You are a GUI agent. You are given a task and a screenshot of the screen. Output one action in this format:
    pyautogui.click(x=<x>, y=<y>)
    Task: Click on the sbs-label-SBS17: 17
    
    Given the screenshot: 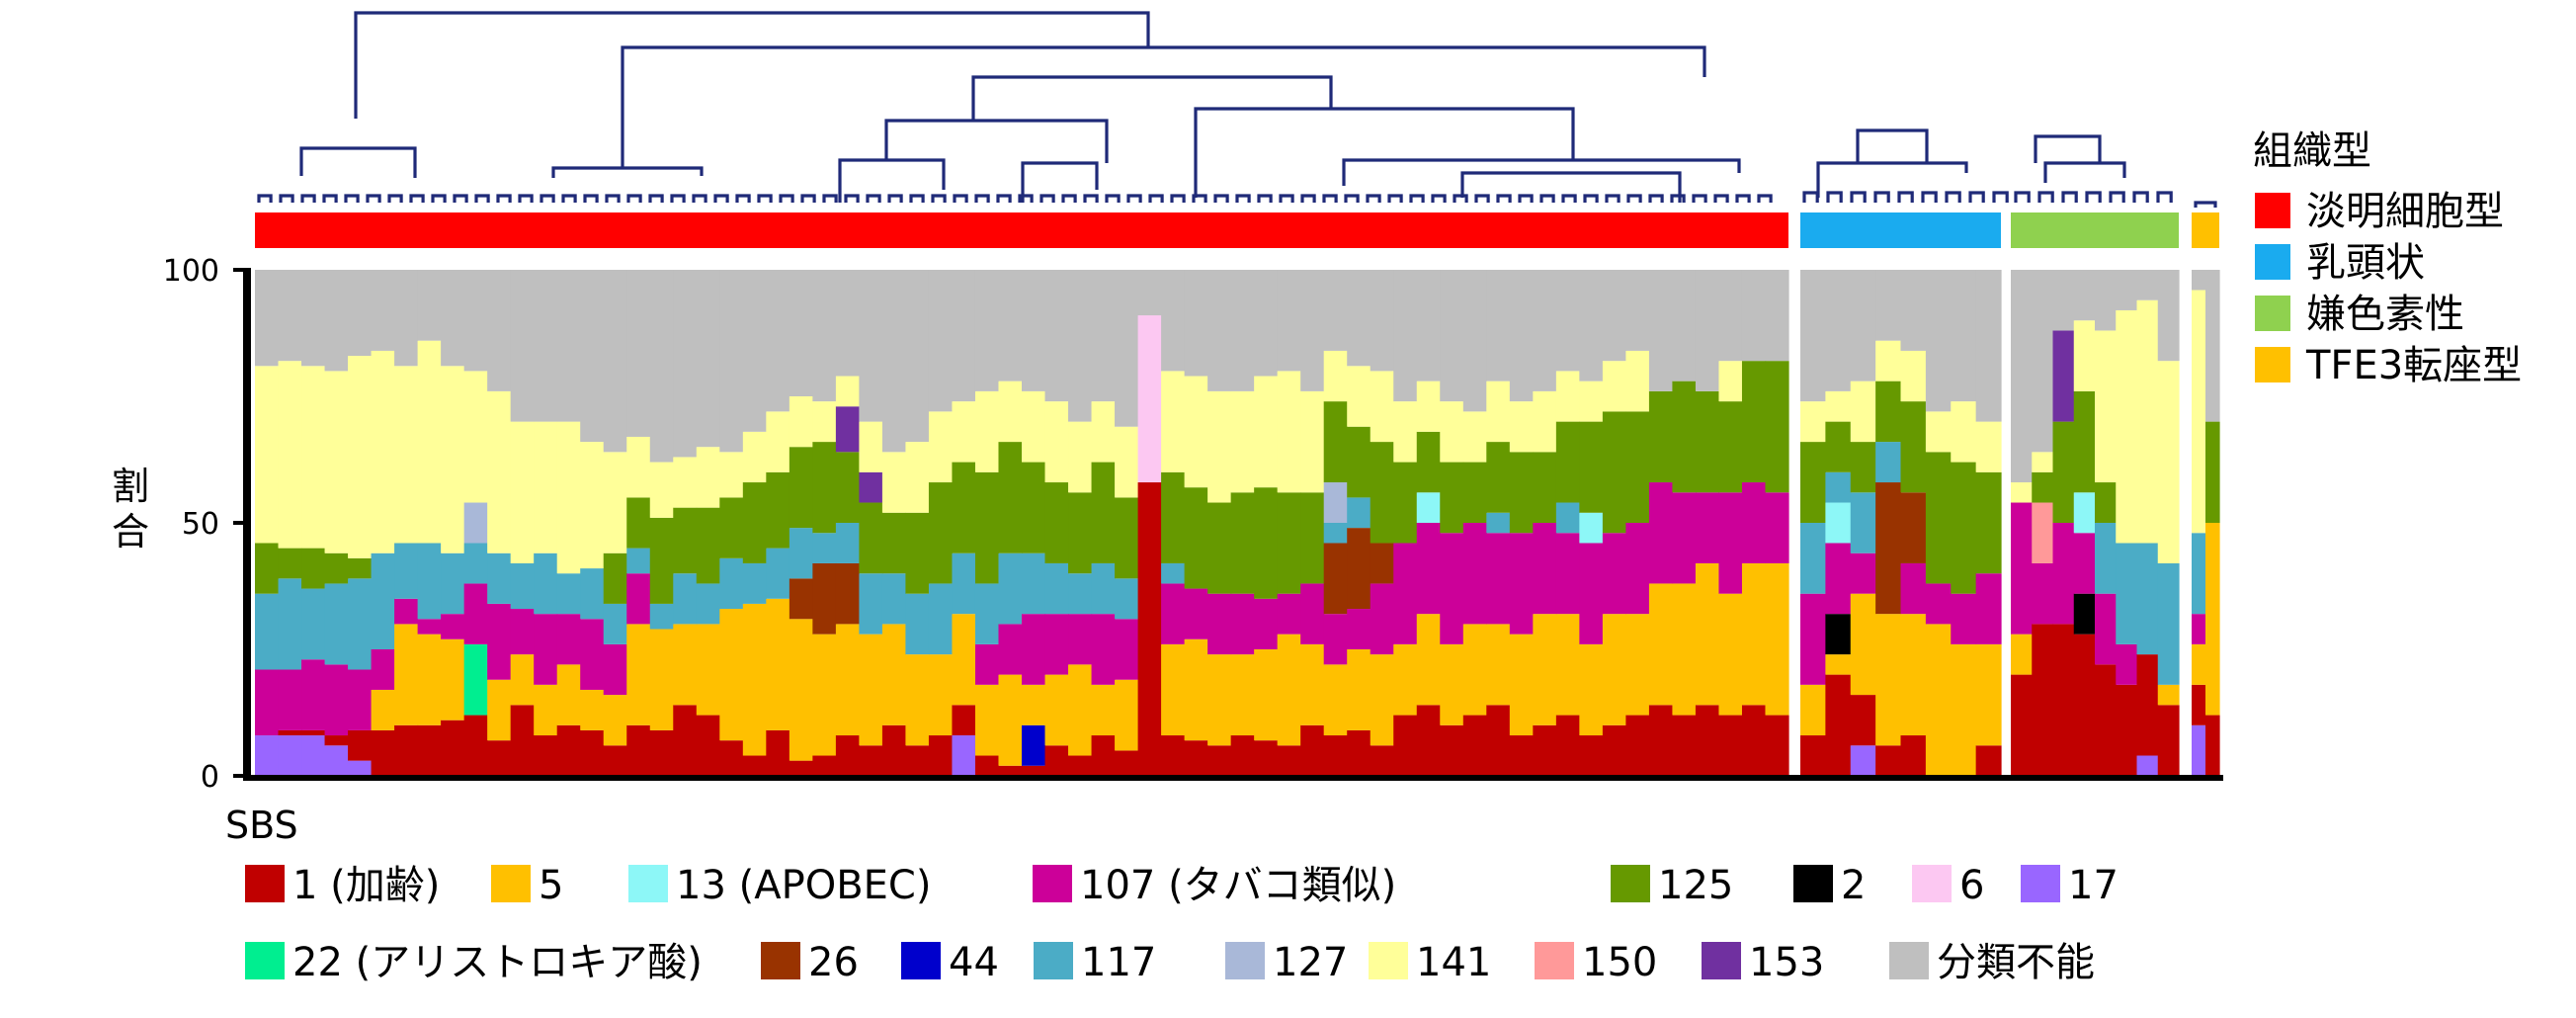 What is the action you would take?
    pyautogui.click(x=2093, y=886)
    